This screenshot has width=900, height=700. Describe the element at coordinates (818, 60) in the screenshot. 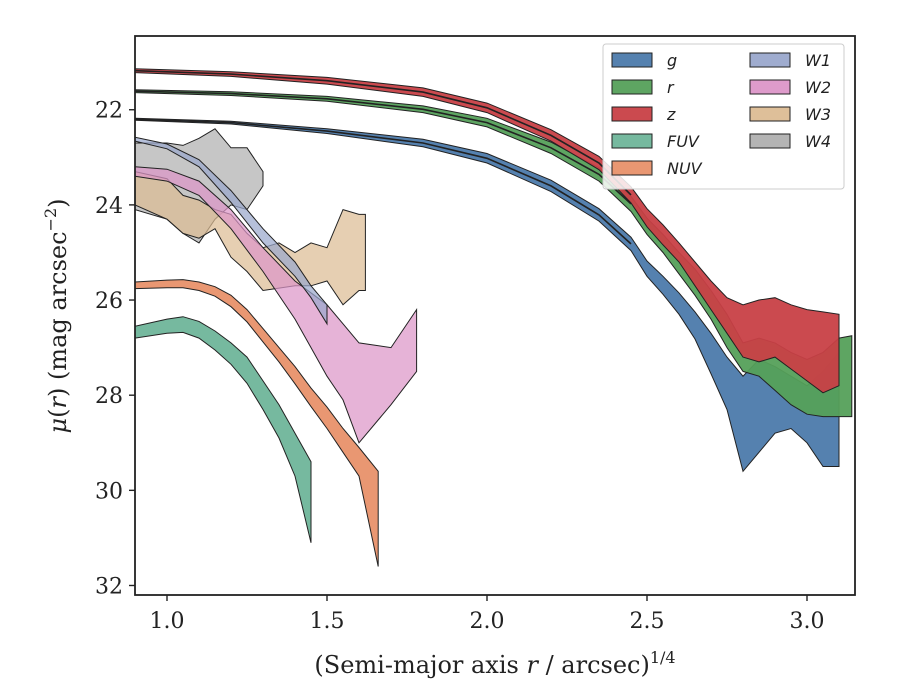

I see `legend-label-w1: W1` at that location.